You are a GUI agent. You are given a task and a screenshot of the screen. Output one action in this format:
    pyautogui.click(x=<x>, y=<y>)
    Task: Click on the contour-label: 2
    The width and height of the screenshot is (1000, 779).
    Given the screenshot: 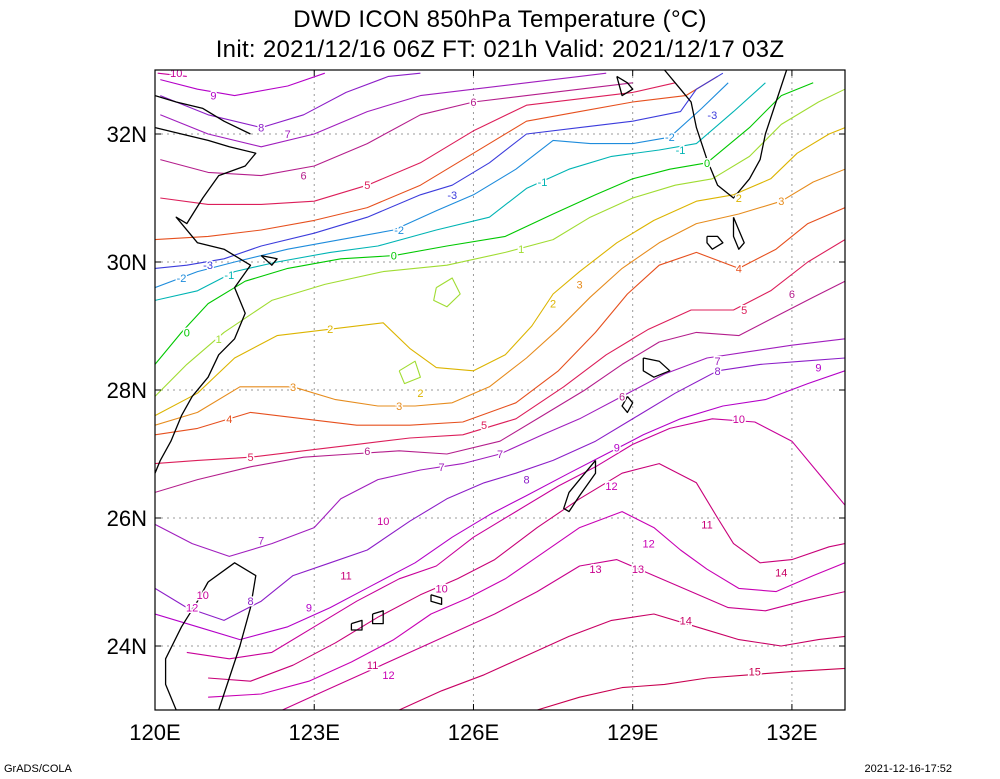 What is the action you would take?
    pyautogui.click(x=553, y=305)
    